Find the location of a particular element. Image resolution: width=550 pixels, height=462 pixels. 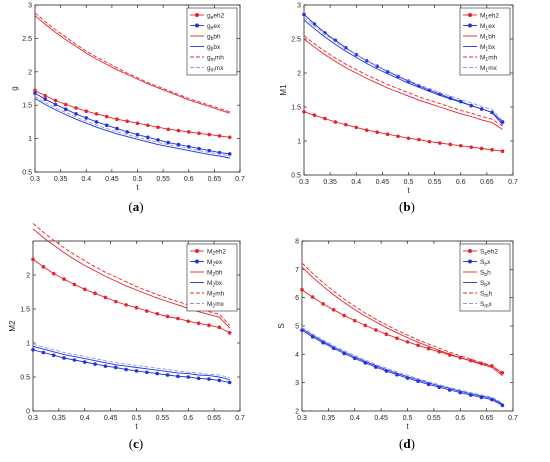

legend-label: M2bx is located at coordinates (215, 284).